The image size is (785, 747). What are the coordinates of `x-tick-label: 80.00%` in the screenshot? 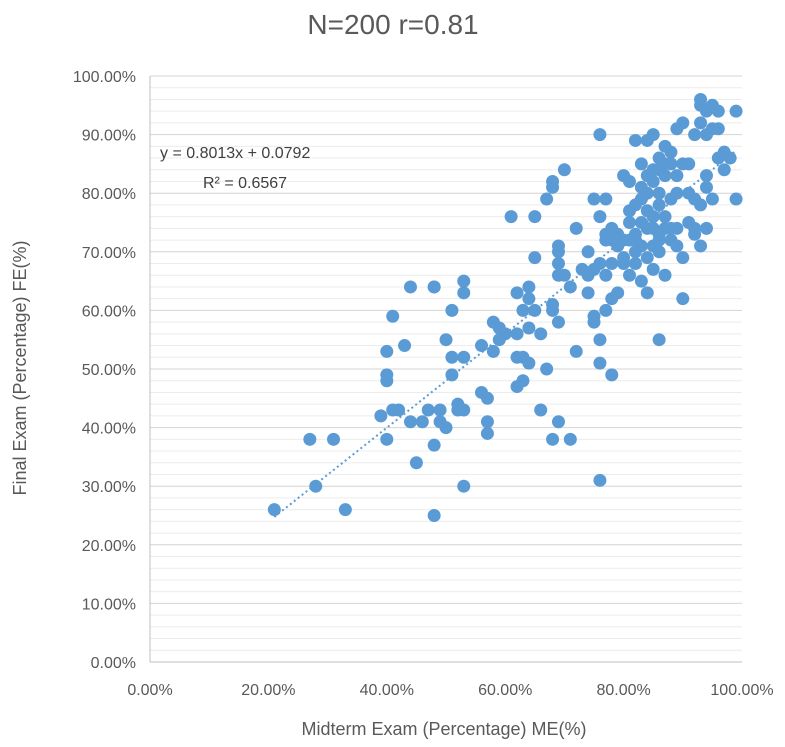 It's located at (623, 690).